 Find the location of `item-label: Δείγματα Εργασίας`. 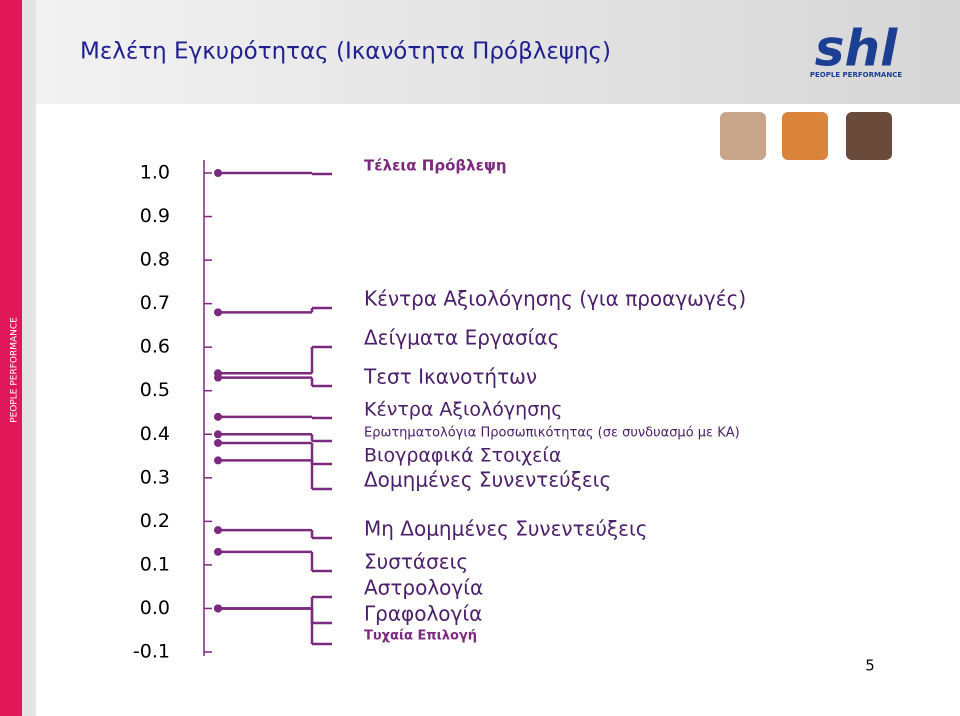

item-label: Δείγματα Εργασίας is located at coordinates (461, 338).